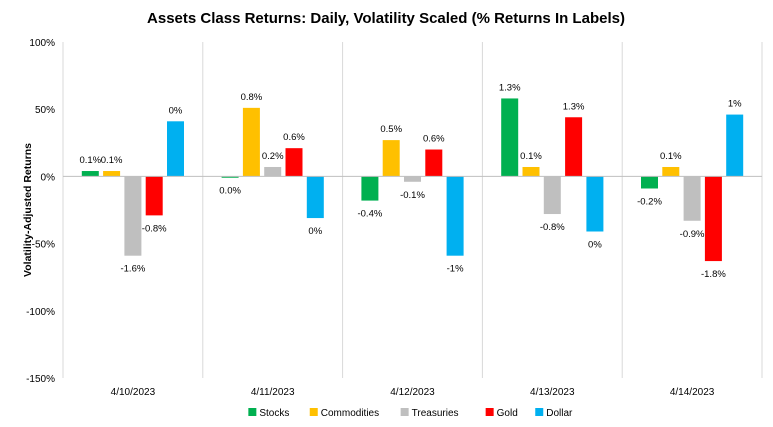  Describe the element at coordinates (45, 110) in the screenshot. I see `y-tick-label: 50%` at that location.